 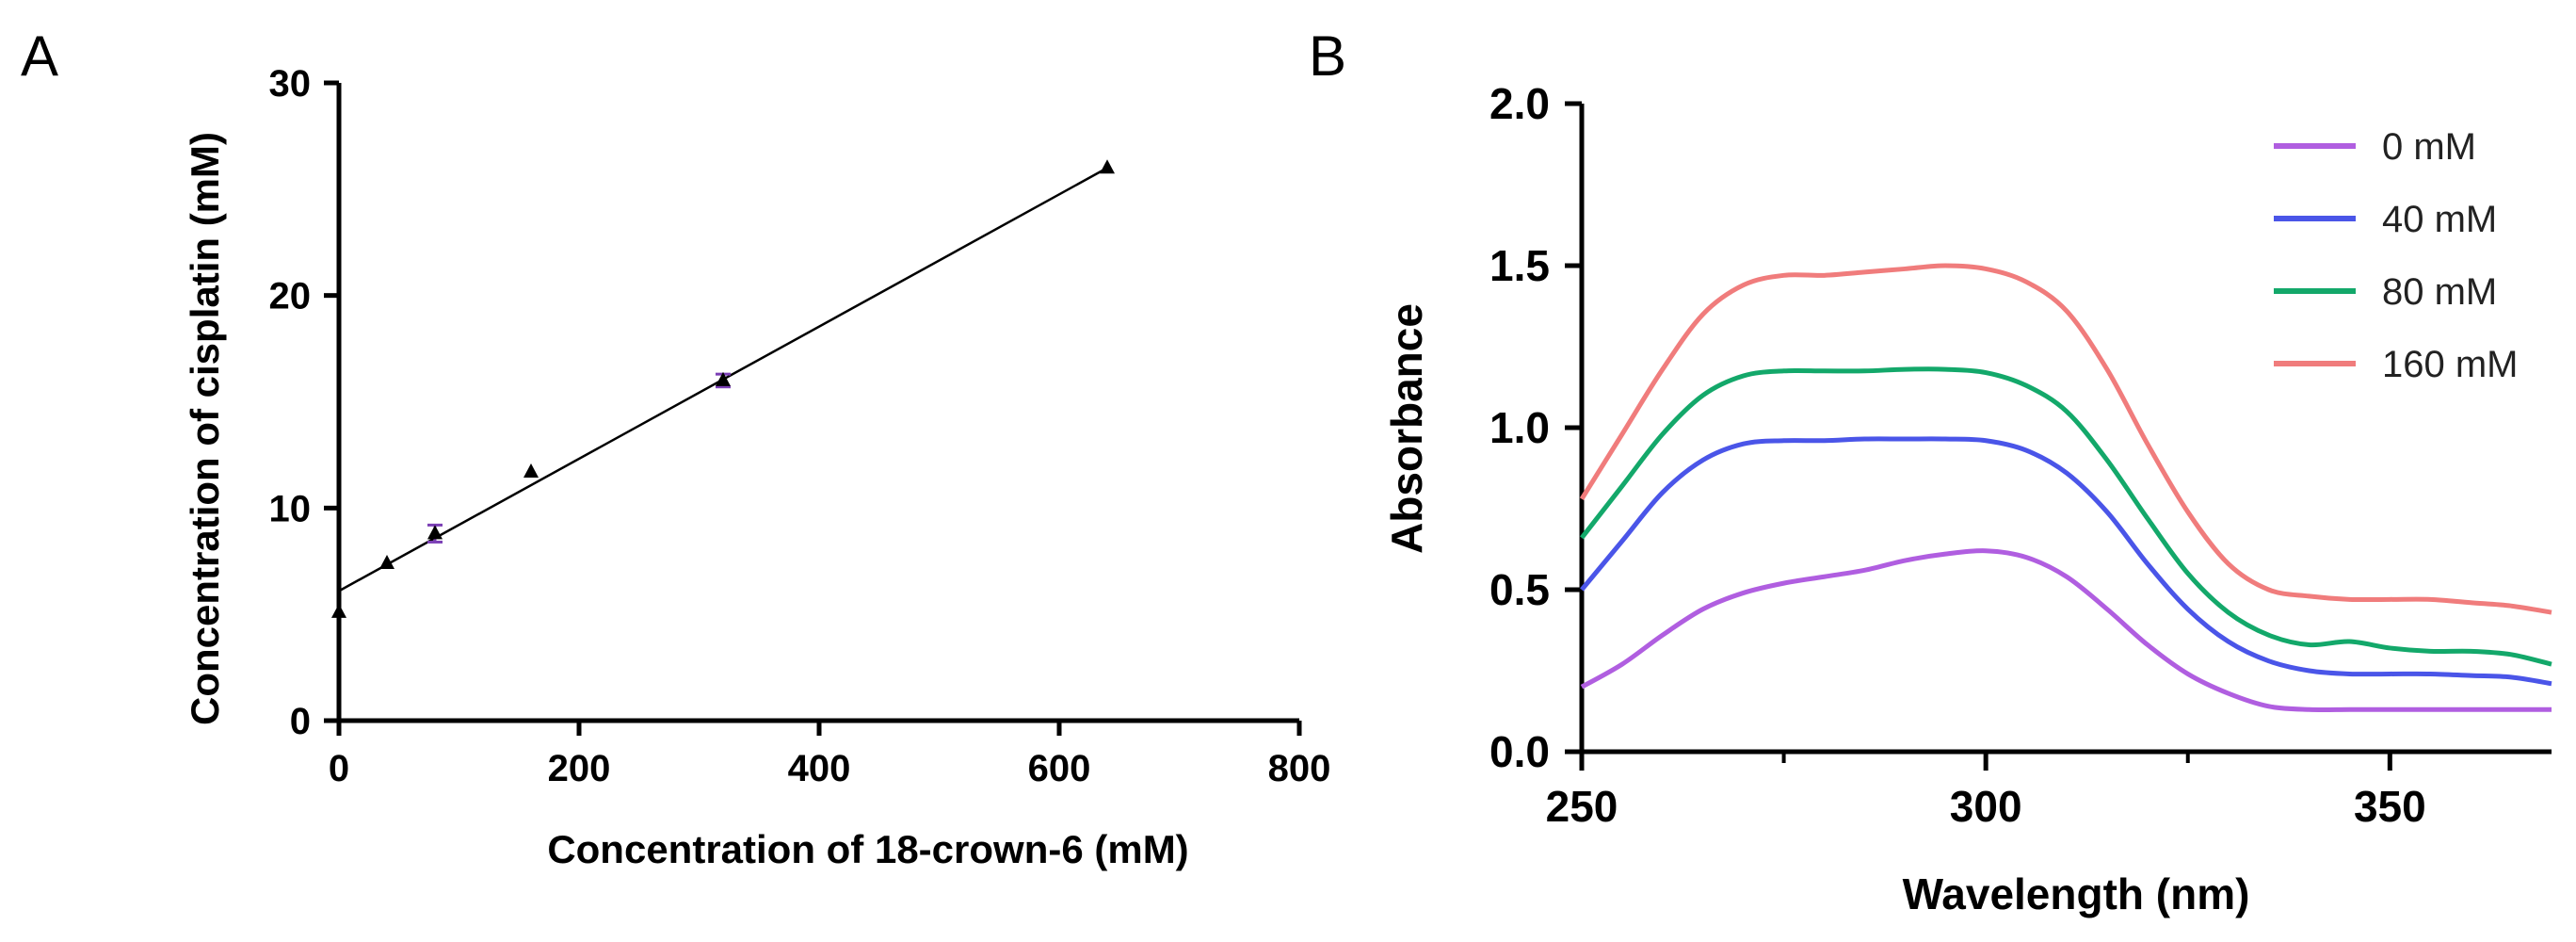 I want to click on chart-a-x-tick-label: 200, so click(x=579, y=768).